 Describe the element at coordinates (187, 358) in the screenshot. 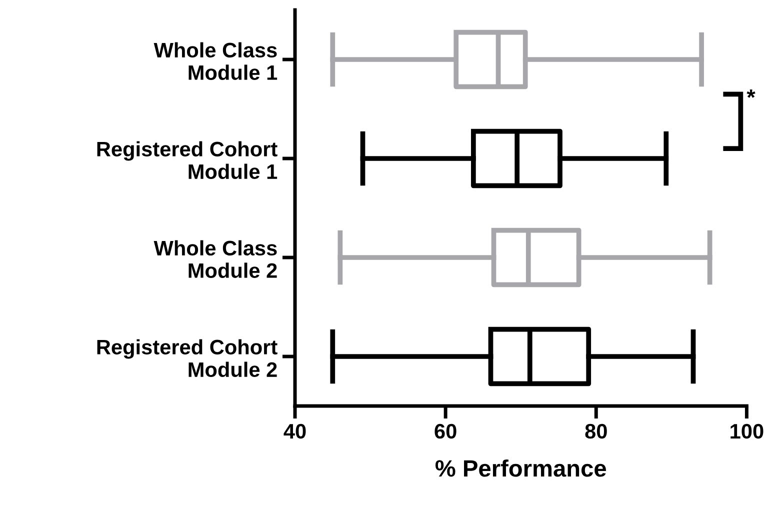

I see `y-tick-label: Registered Cohort Module 2` at that location.